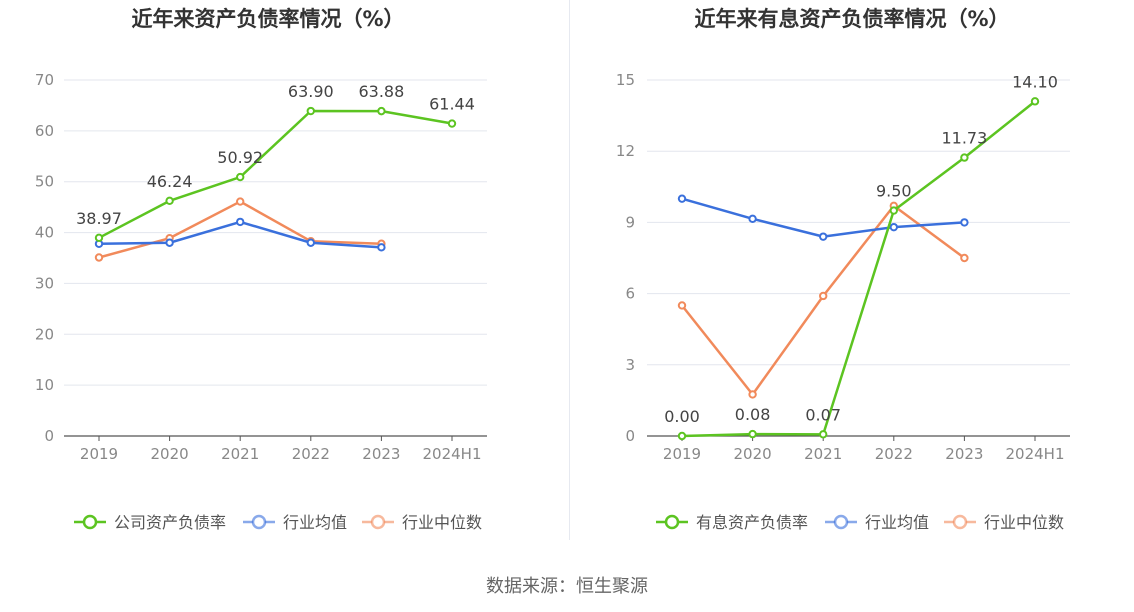 This screenshot has height=612, width=1134. Describe the element at coordinates (625, 151) in the screenshot. I see `y-tick-label: 12` at that location.